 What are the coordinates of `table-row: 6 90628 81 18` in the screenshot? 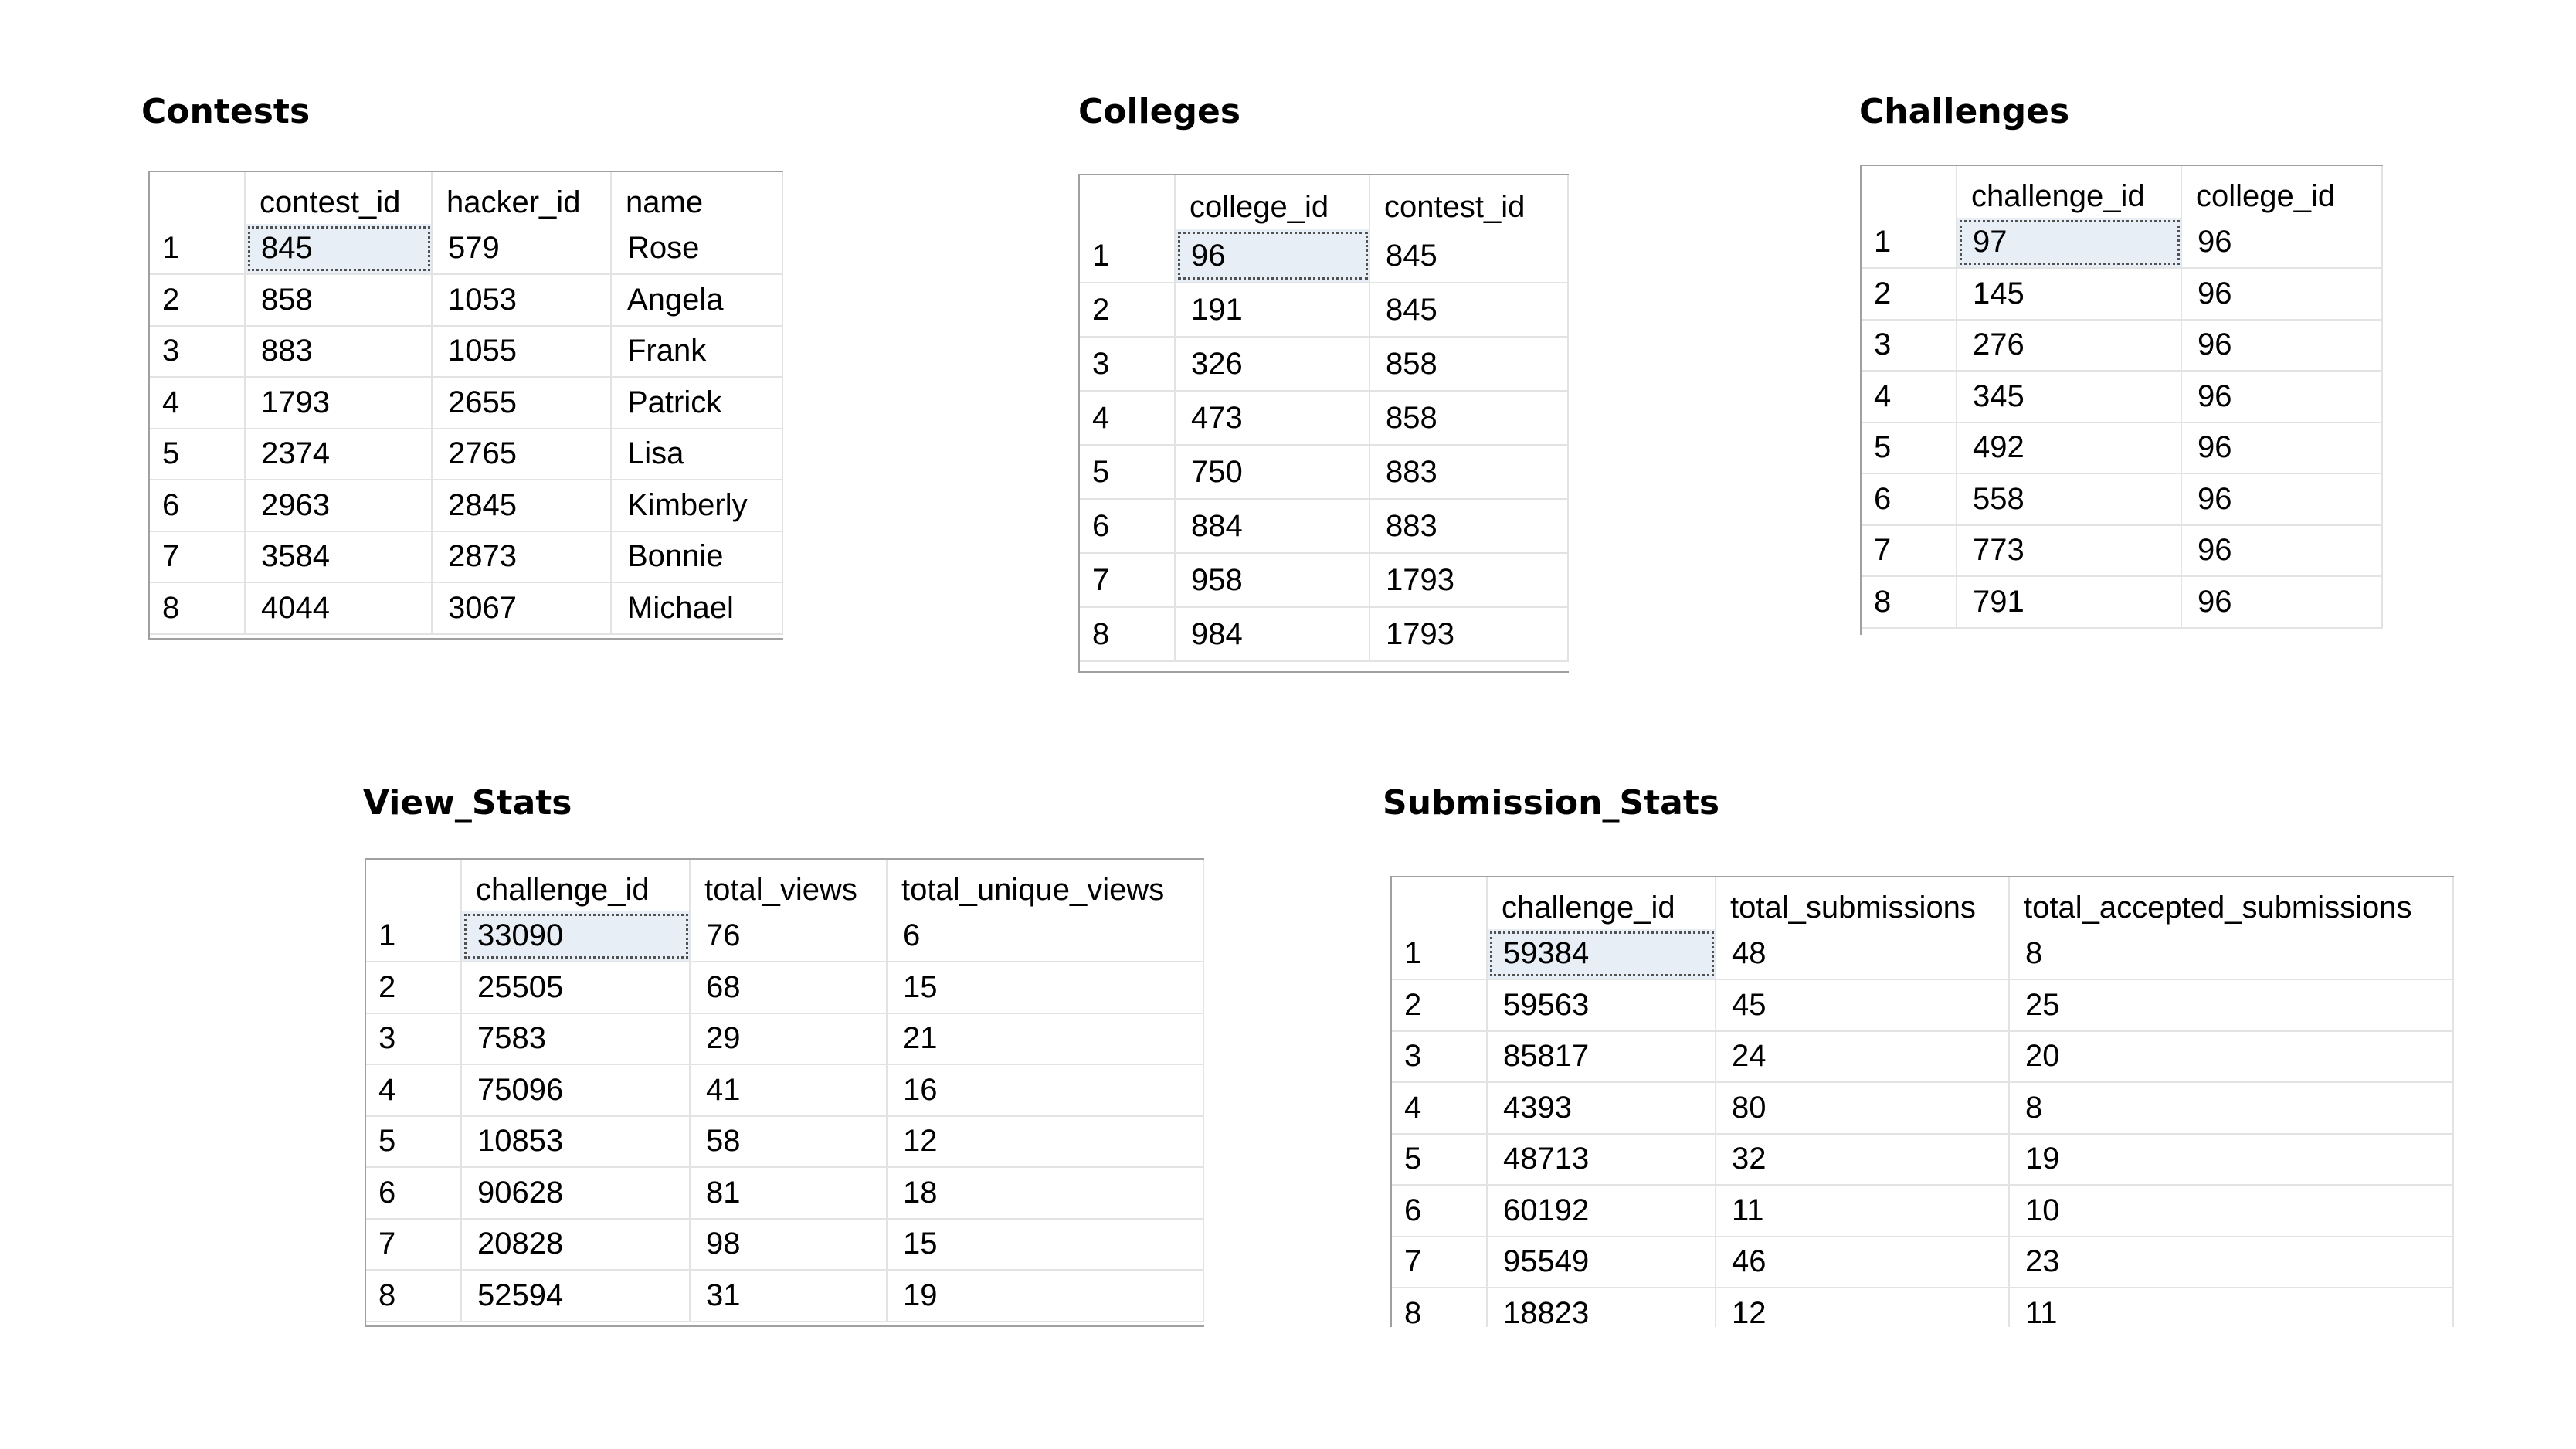 It's located at (785, 1194).